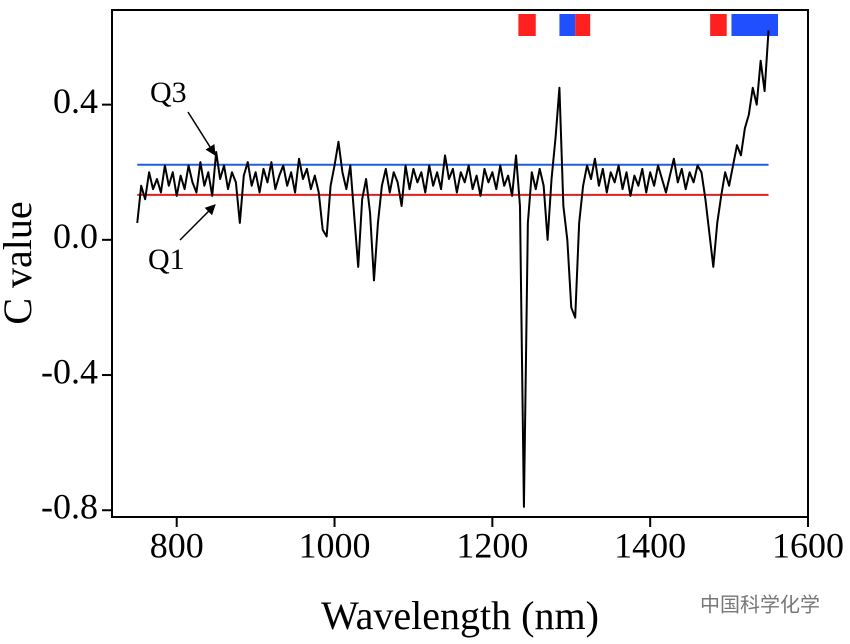  What do you see at coordinates (166, 259) in the screenshot?
I see `annotation: Q1` at bounding box center [166, 259].